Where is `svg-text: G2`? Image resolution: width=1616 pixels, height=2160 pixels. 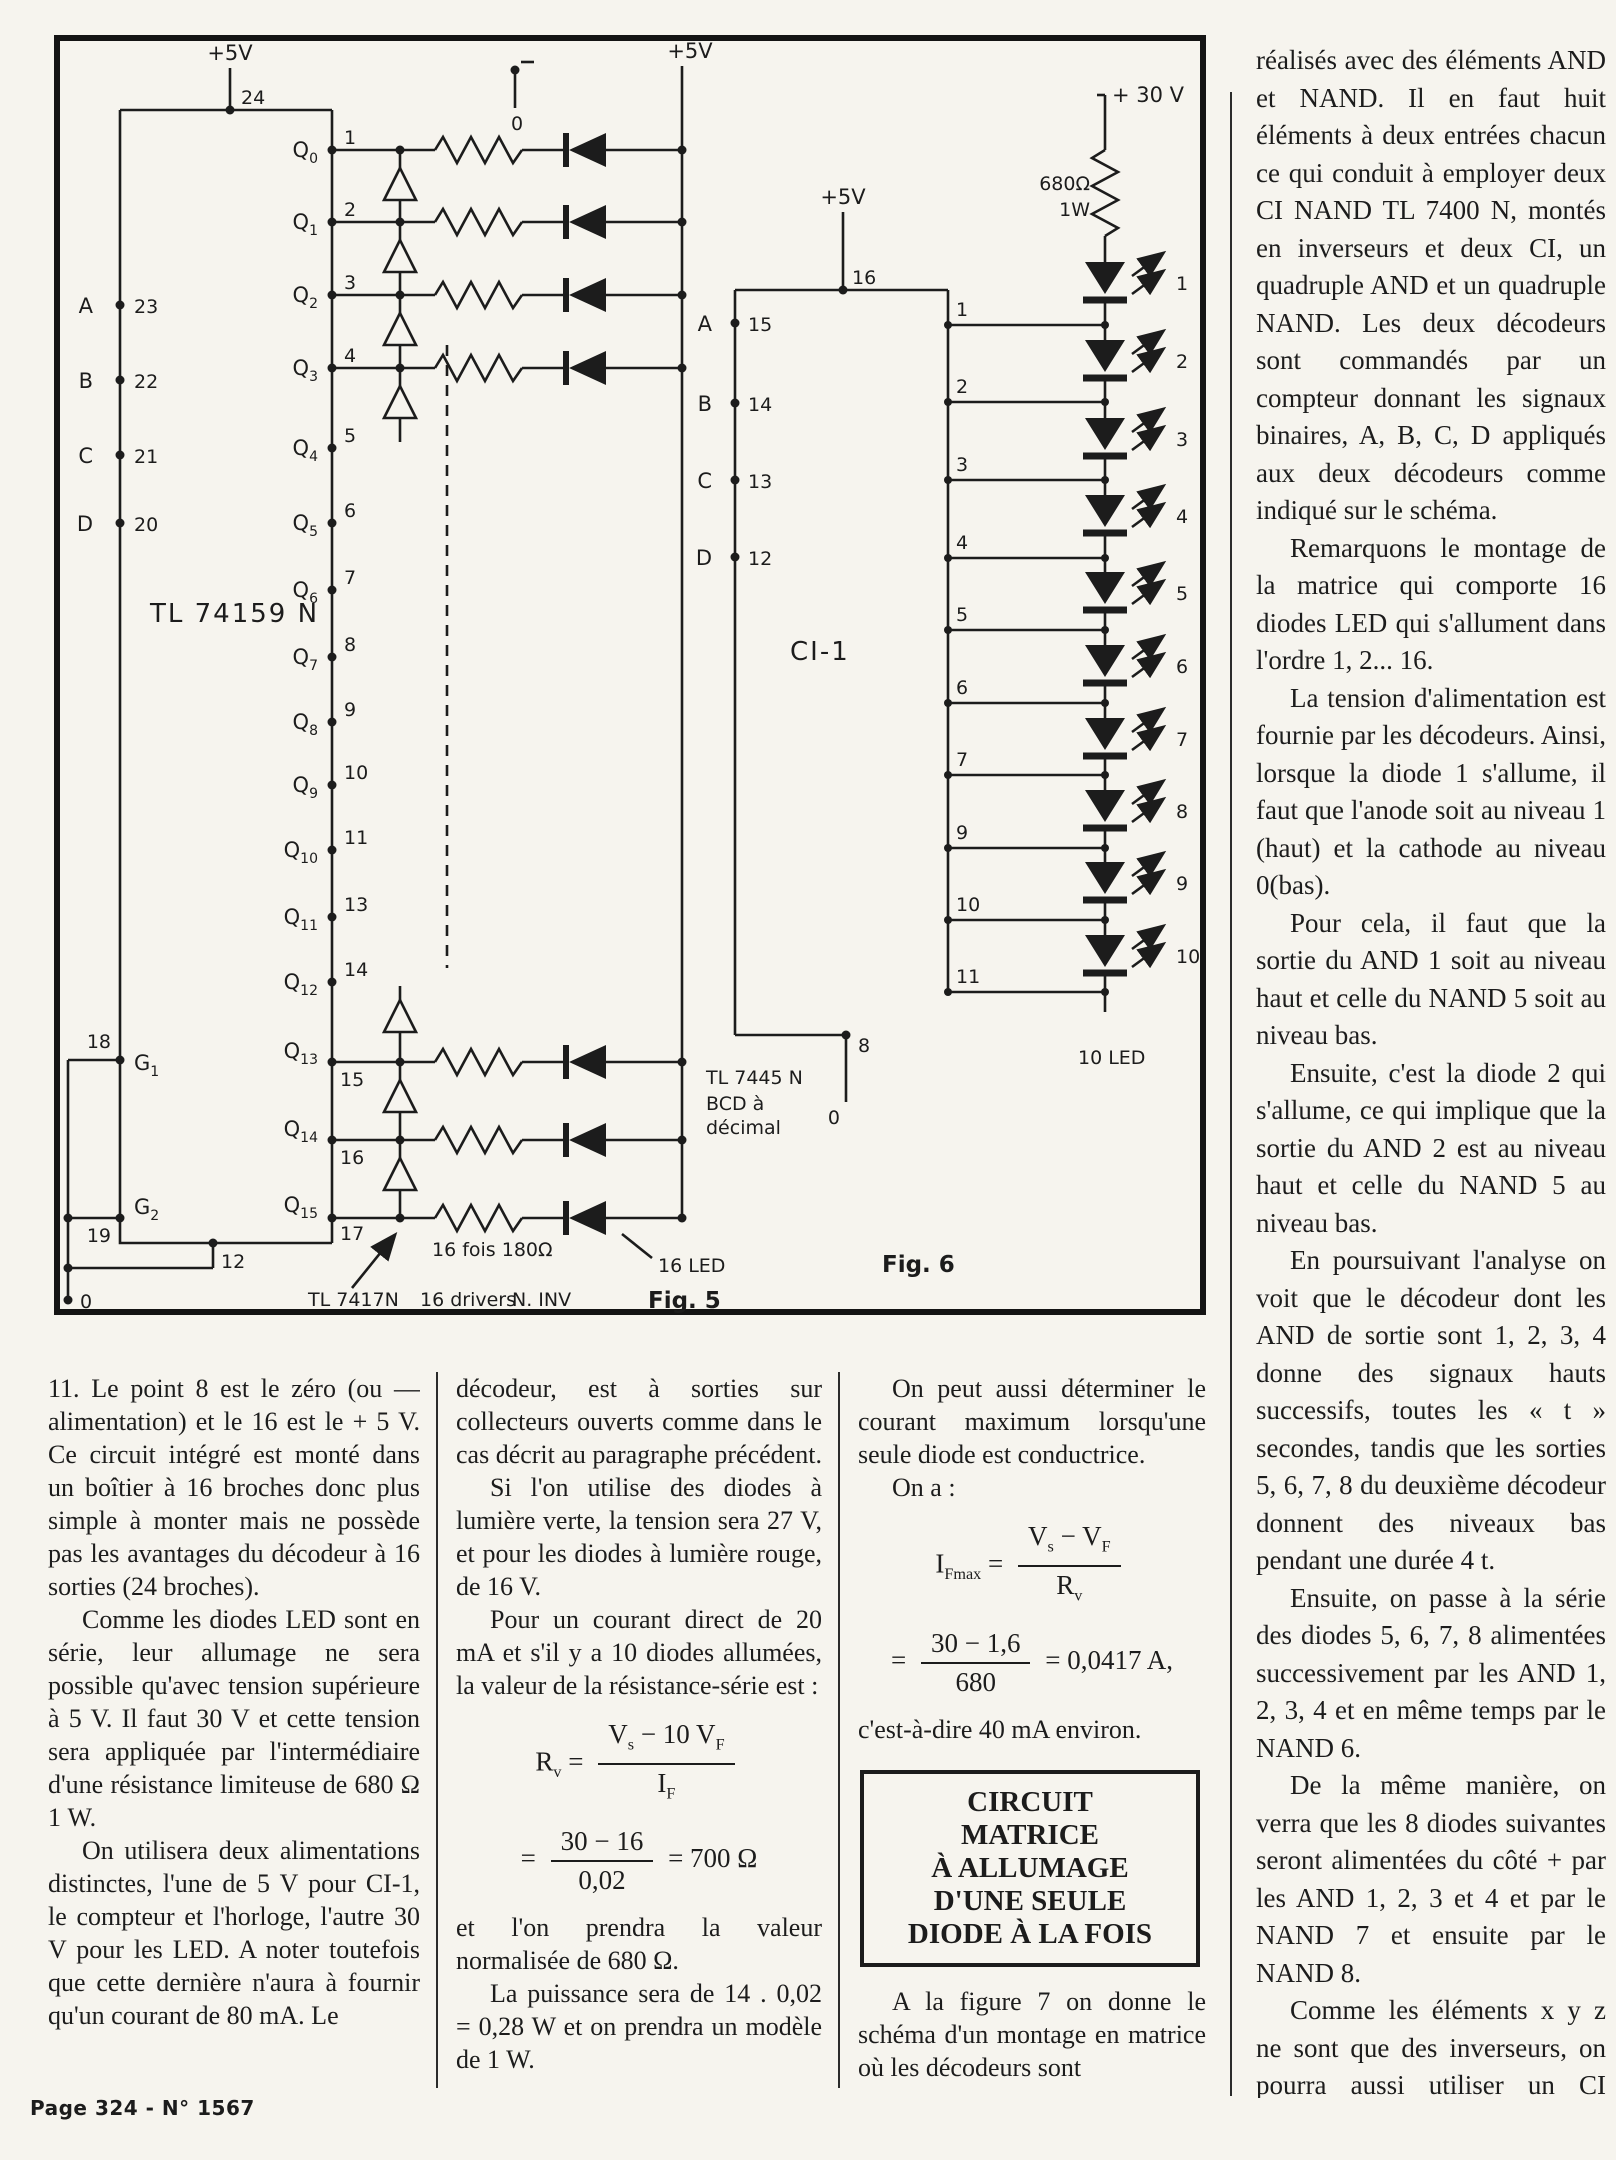 svg-text: G2 is located at coordinates (146, 1209).